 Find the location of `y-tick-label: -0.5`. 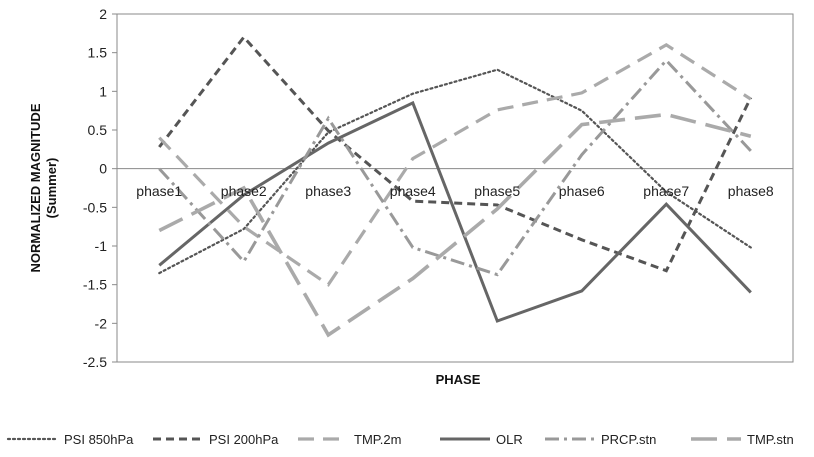

y-tick-label: -0.5 is located at coordinates (95, 207).